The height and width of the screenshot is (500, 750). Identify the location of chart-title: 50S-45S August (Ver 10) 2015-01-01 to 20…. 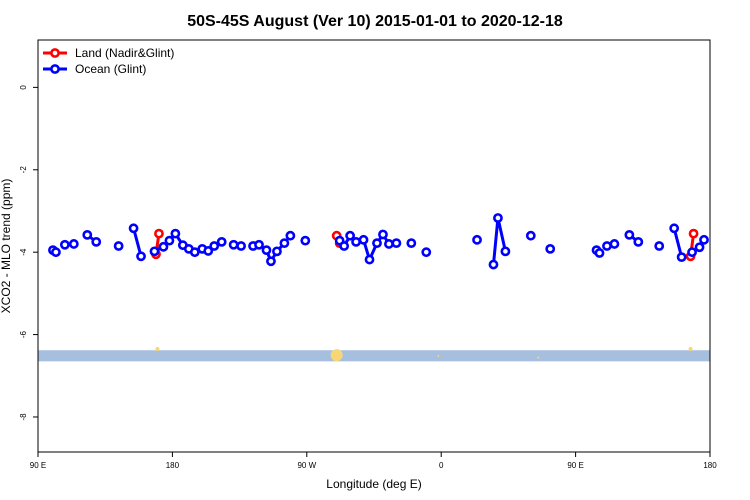
(375, 21).